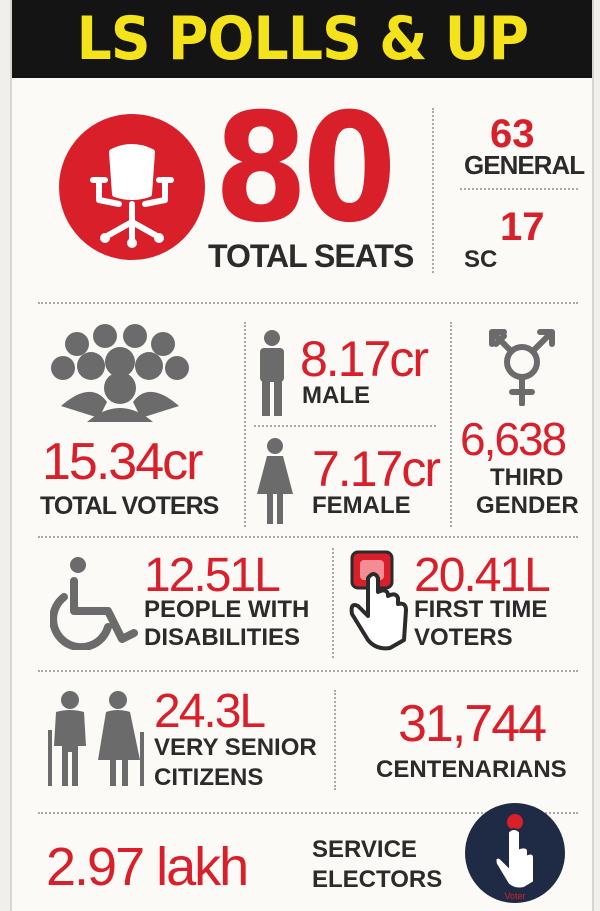 This screenshot has height=911, width=600. Describe the element at coordinates (132, 189) in the screenshot. I see `chair-icon` at that location.